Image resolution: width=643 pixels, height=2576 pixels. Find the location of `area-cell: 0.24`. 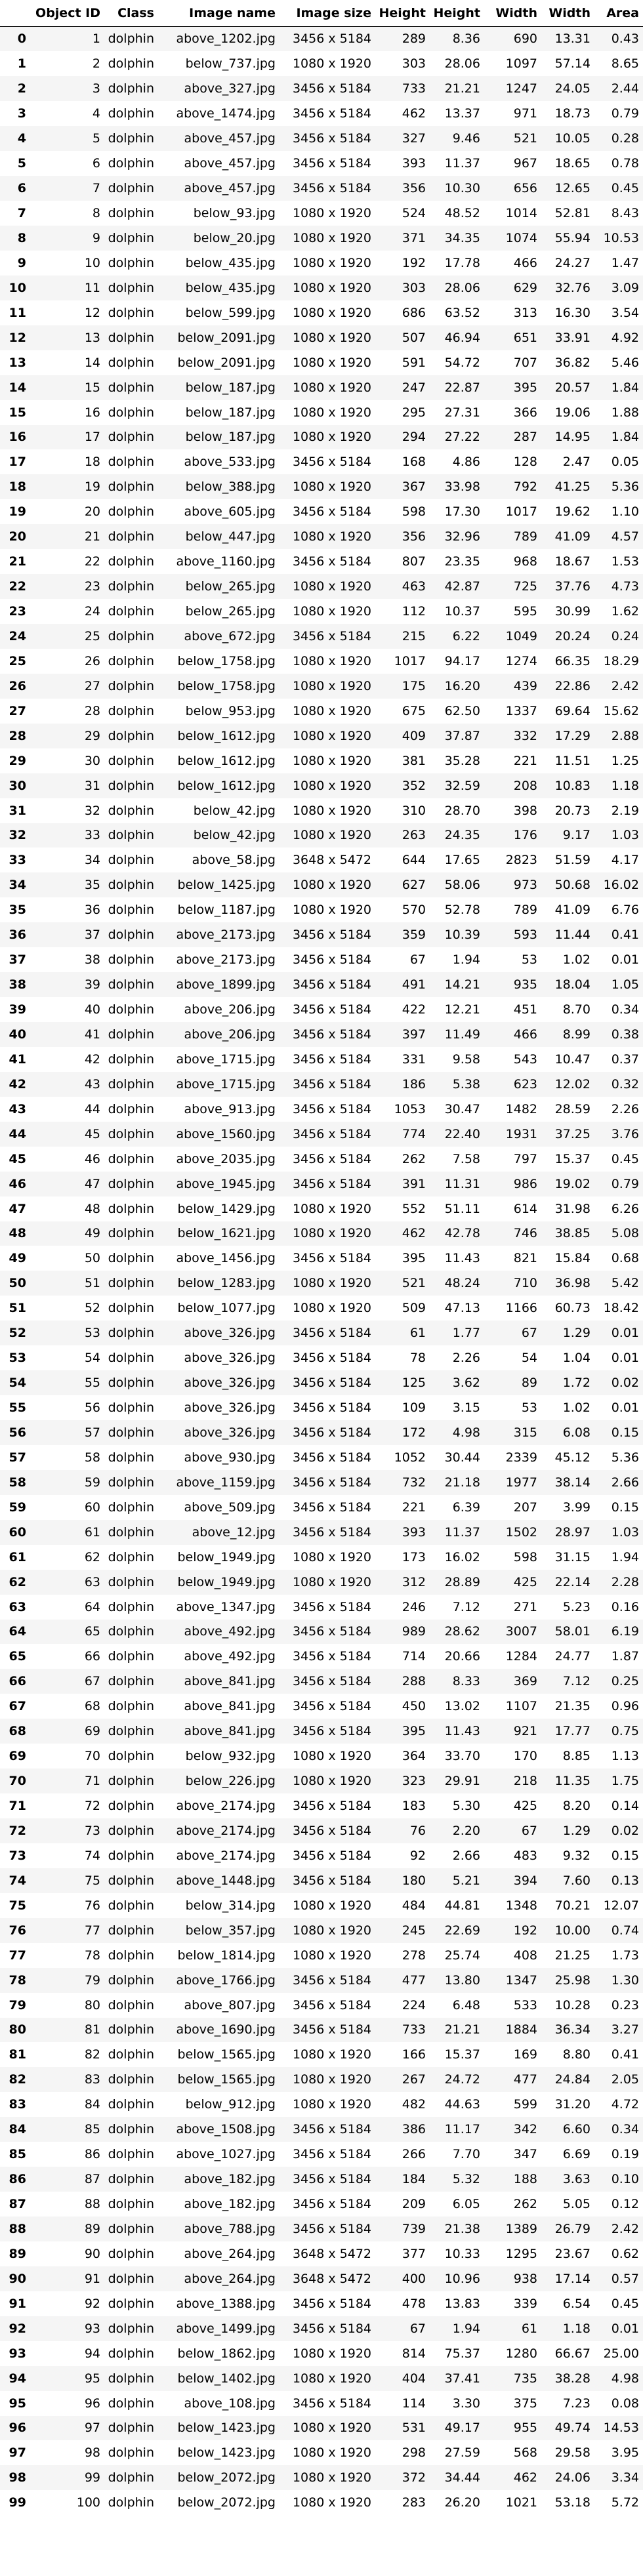

area-cell: 0.24 is located at coordinates (618, 636).